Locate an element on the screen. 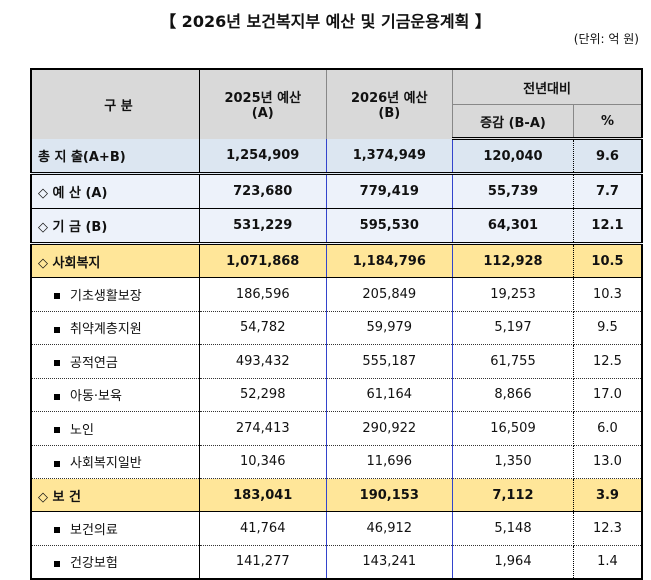  value-2025-text: 274,413 is located at coordinates (262, 428).